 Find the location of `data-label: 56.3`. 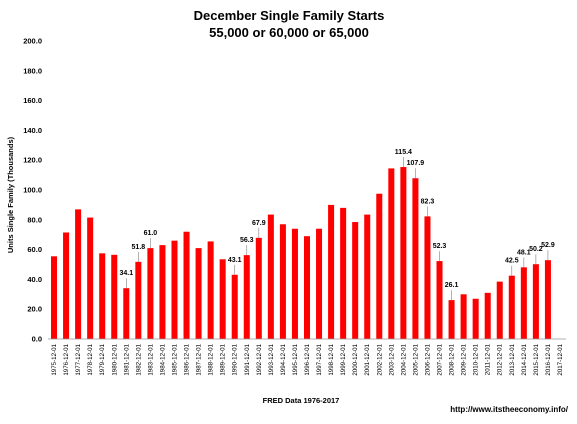

data-label: 56.3 is located at coordinates (247, 240).